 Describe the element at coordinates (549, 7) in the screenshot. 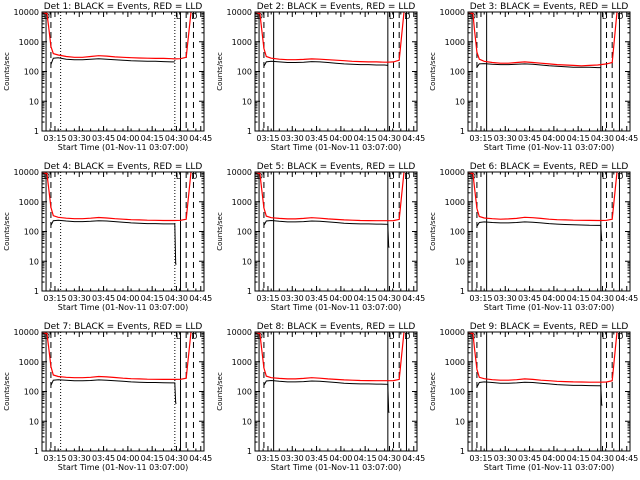

I see `chart-title: Det 3: BLACK = Events, RED = LLD` at that location.